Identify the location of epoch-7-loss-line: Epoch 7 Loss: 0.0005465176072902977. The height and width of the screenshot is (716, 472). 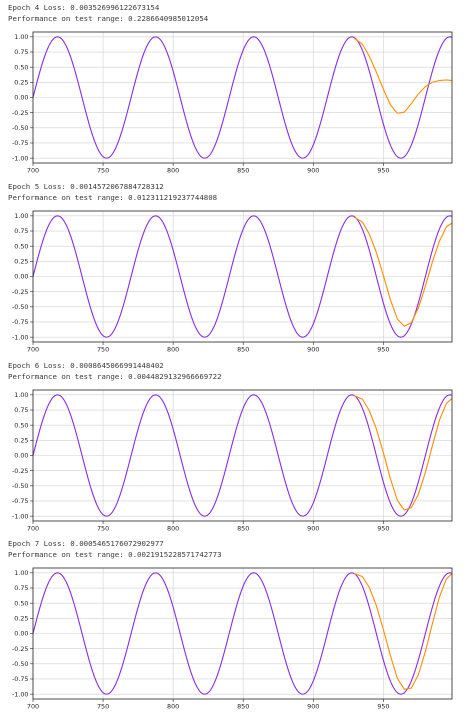
(86, 543).